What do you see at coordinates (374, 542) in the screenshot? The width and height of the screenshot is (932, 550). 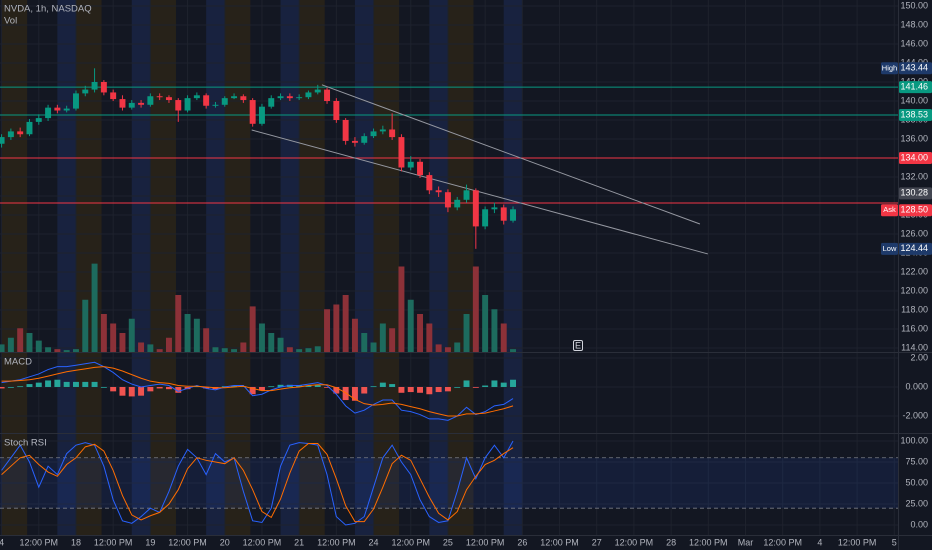 I see `x-tick-label: 24` at bounding box center [374, 542].